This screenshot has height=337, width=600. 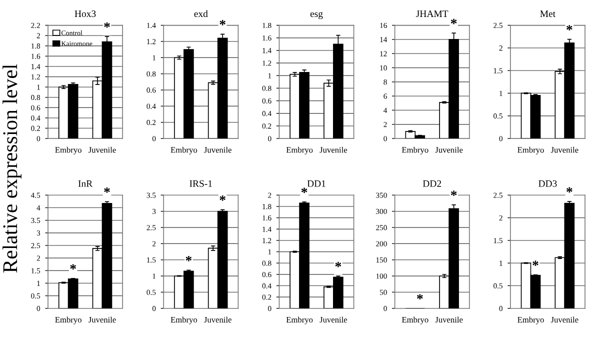 I want to click on chart-title: Hox3, so click(x=85, y=14).